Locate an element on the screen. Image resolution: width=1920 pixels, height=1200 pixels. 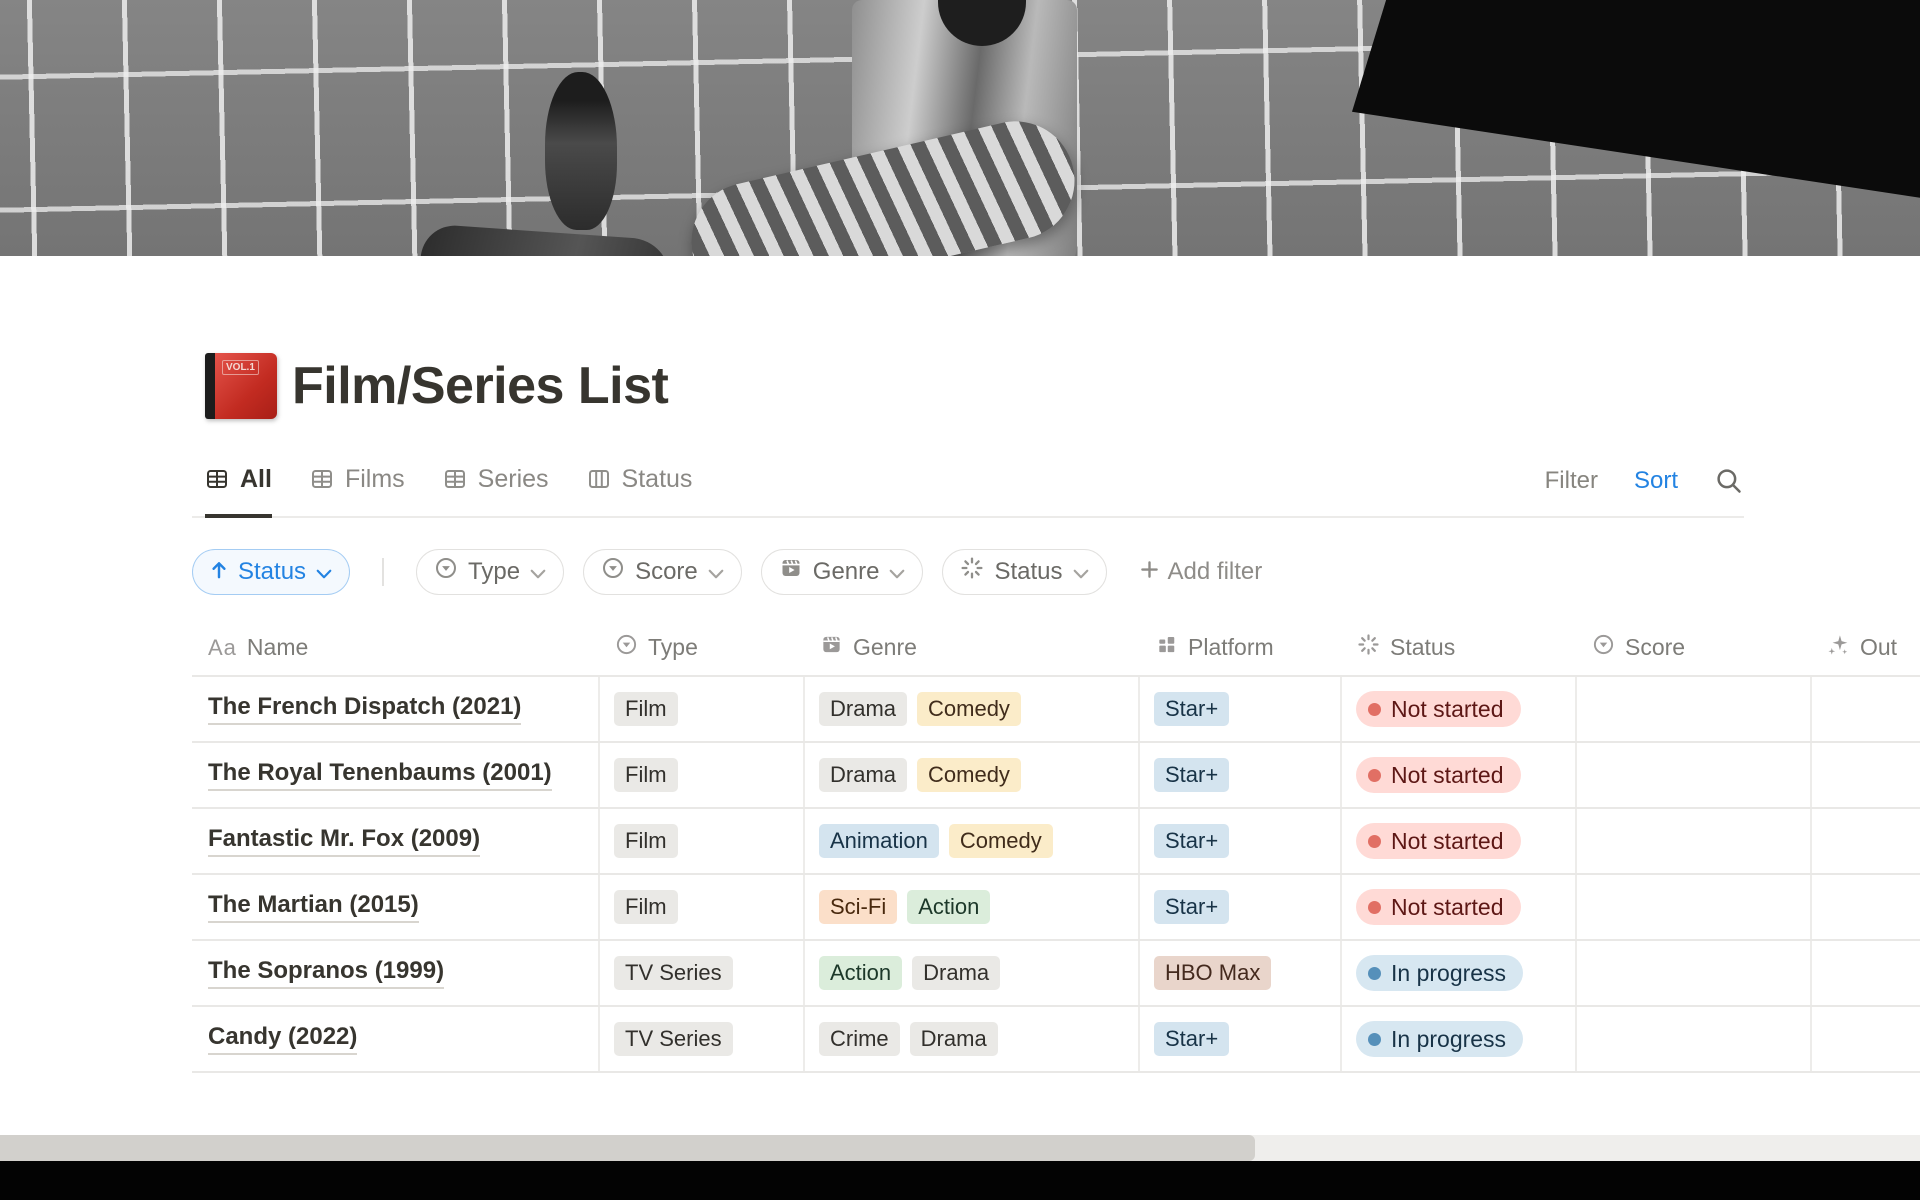
column-header-type: Type is located at coordinates (702, 648).